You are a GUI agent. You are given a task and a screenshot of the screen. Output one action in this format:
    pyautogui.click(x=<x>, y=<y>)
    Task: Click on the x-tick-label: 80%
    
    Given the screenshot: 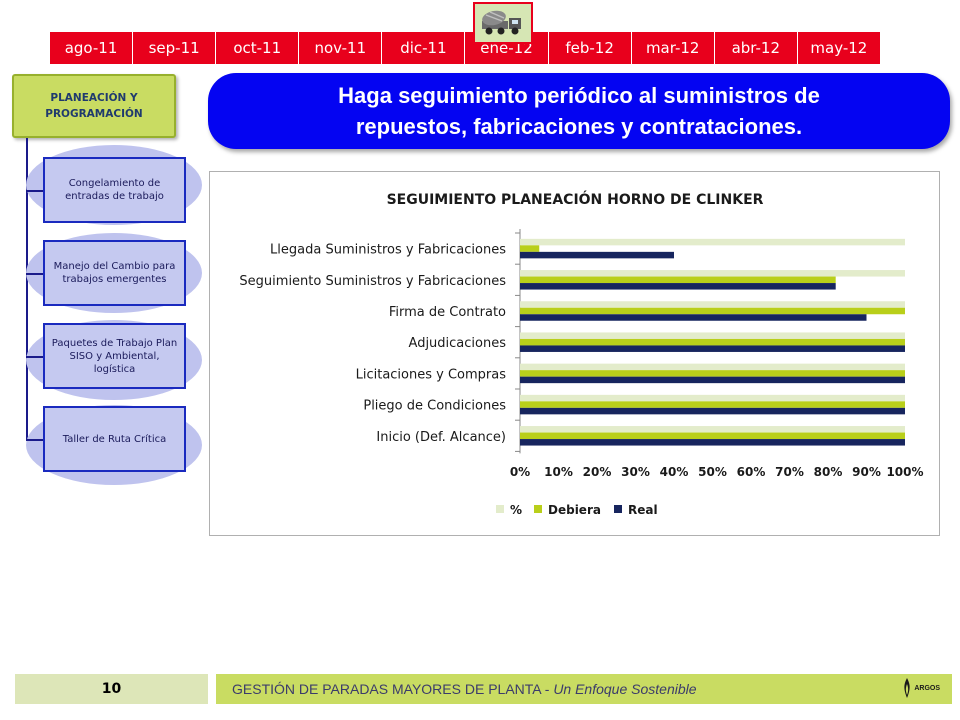 What is the action you would take?
    pyautogui.click(x=828, y=472)
    